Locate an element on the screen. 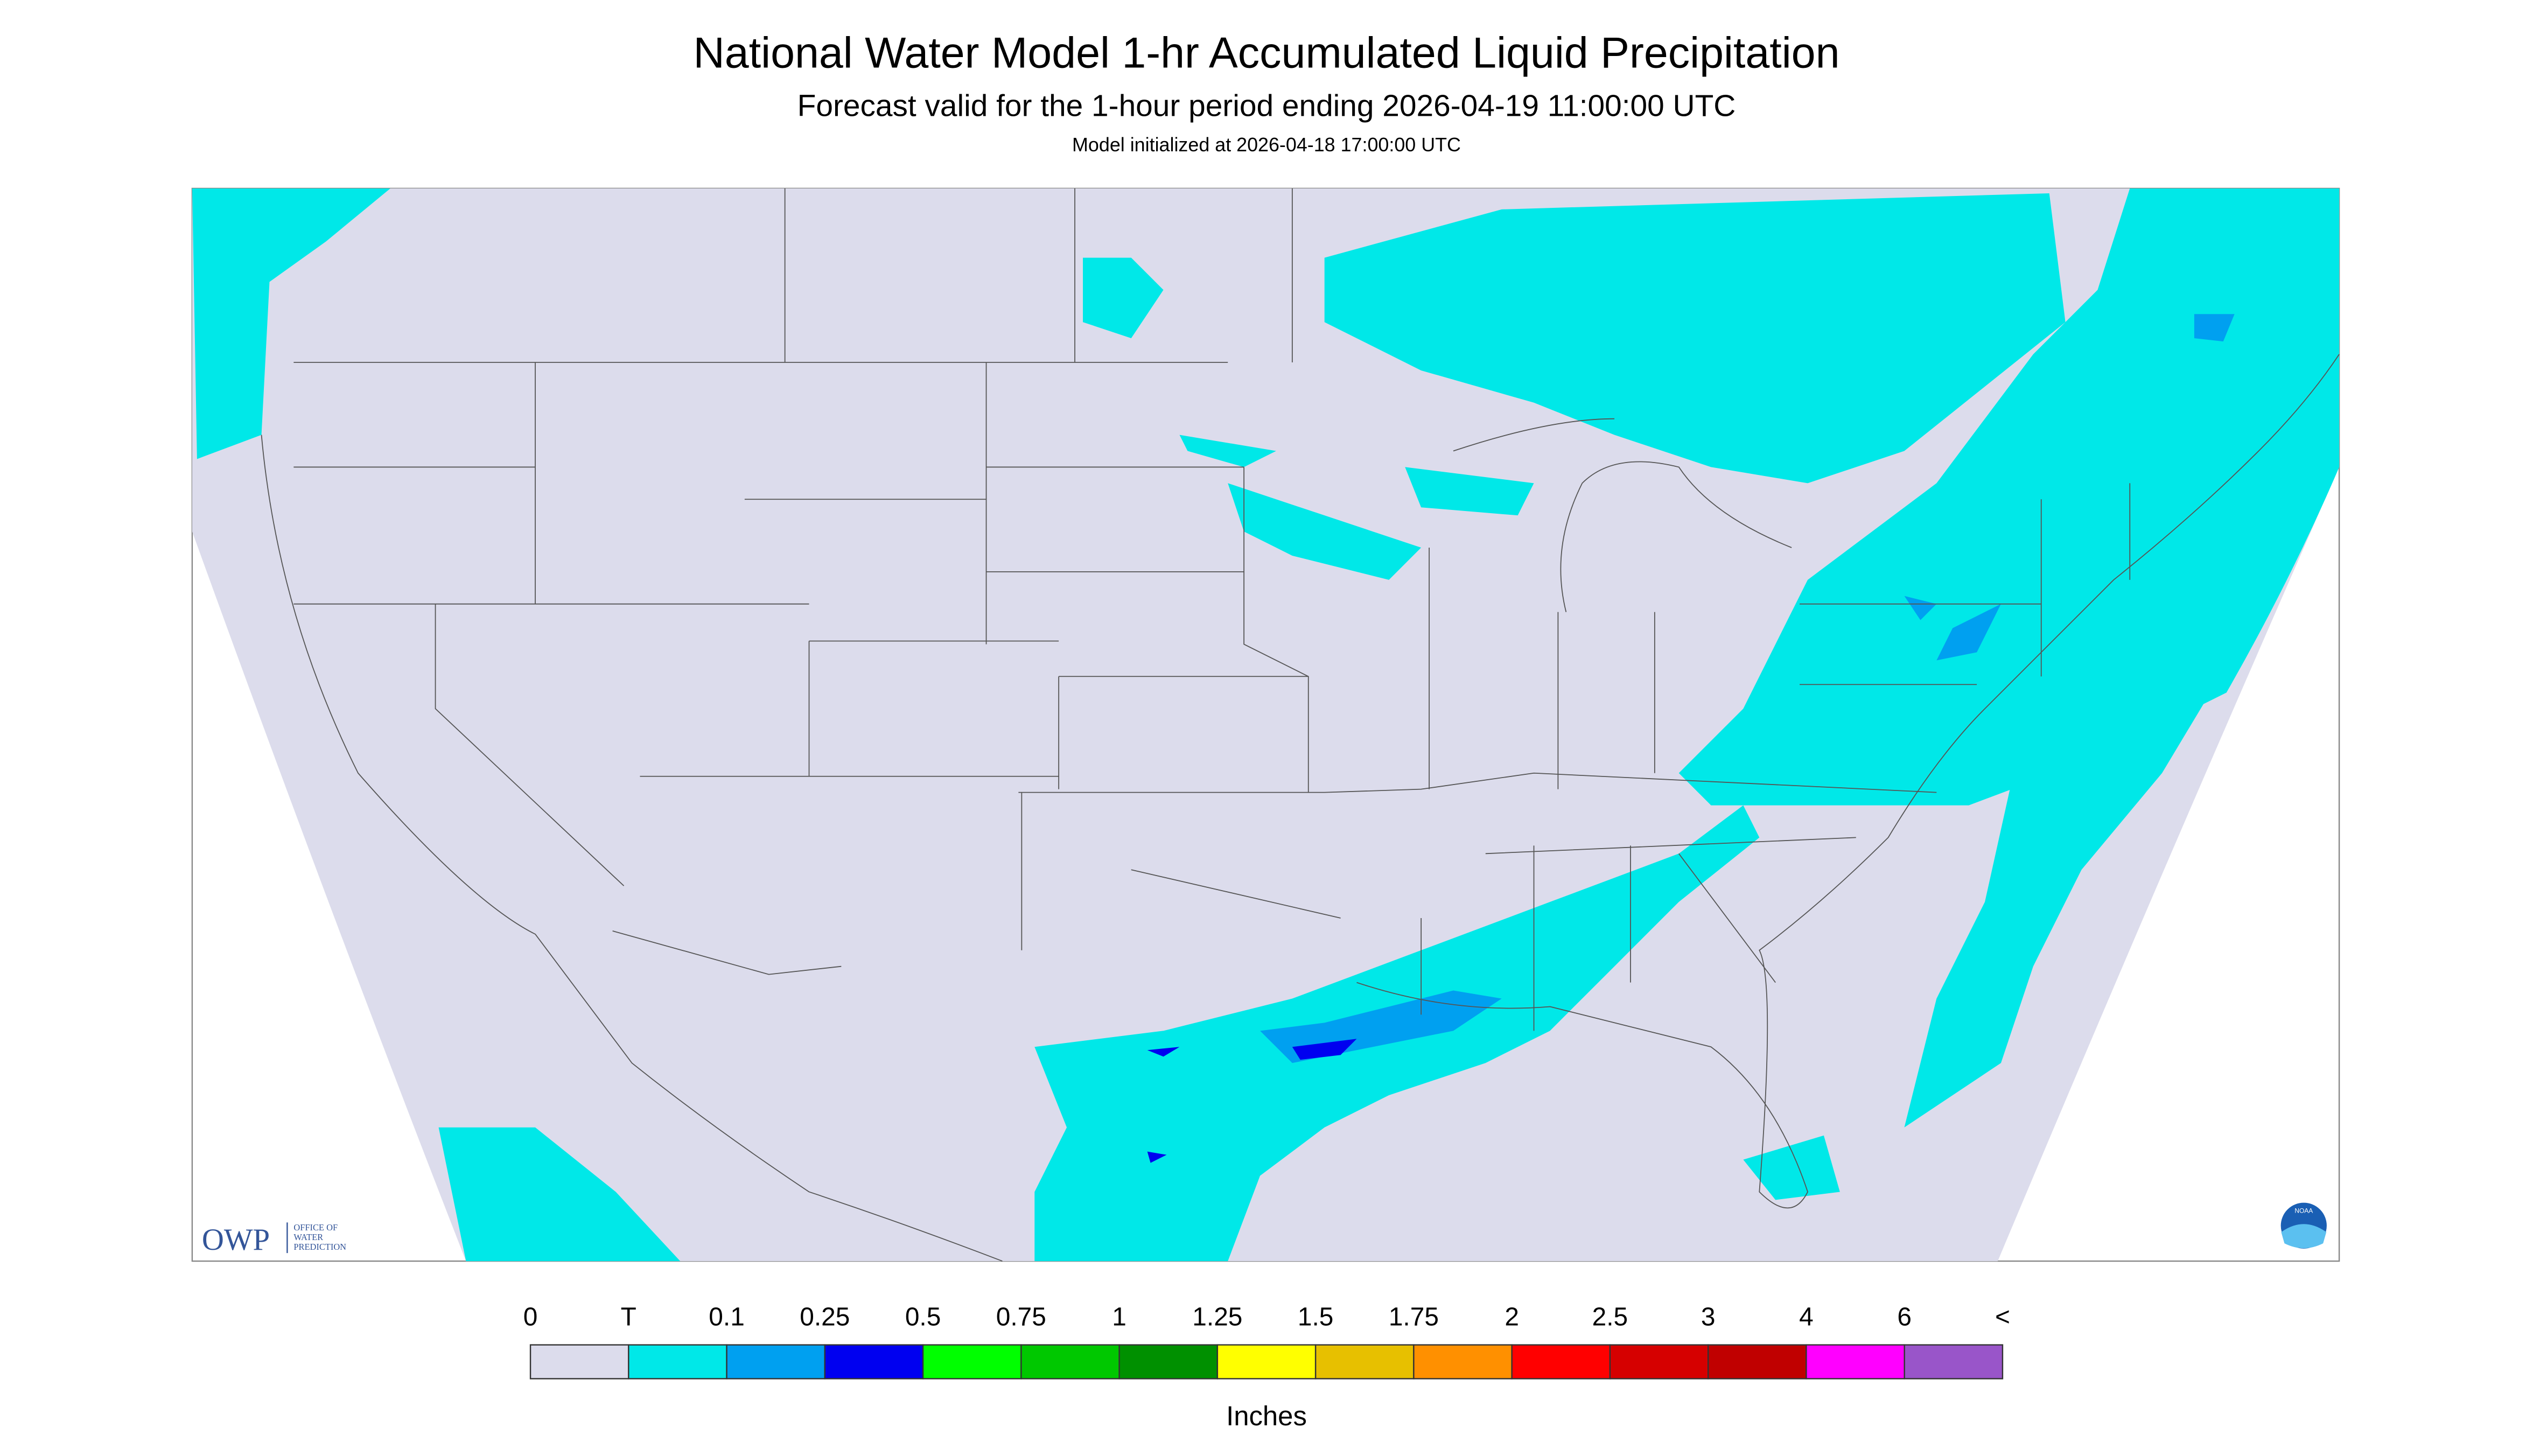 This screenshot has height=1456, width=2533. legend: 0 T 0.1 0.25 0.5 0.75 1 1.25 1.5 1.75 2 2.5 3 4 6 < is located at coordinates (1266, 1341).